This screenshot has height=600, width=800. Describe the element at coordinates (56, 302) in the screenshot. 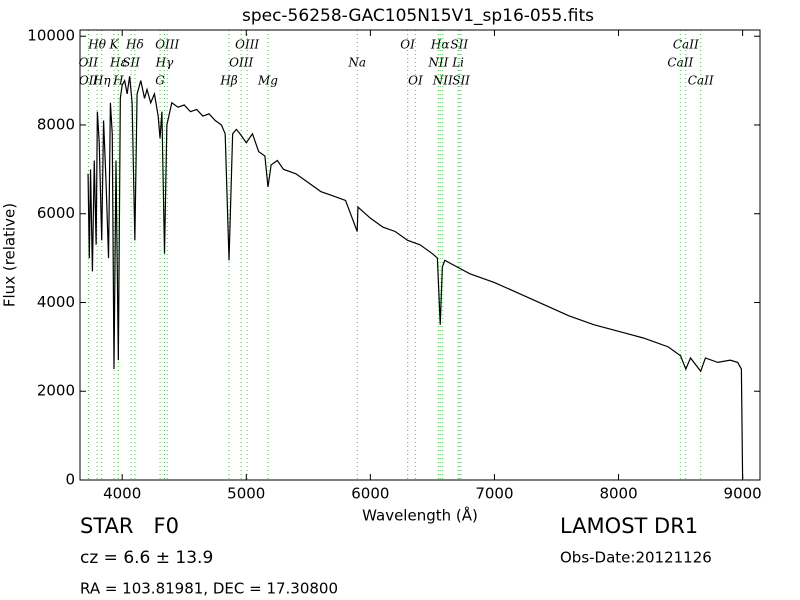

I see `y-tick-label: 4000` at that location.